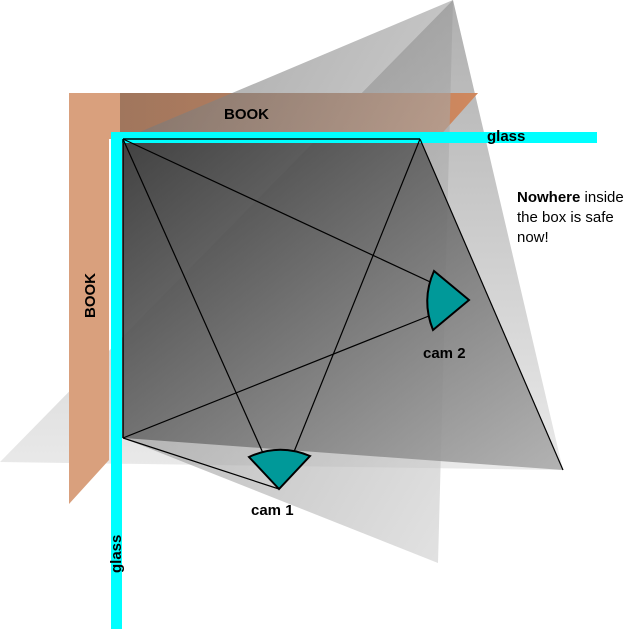  What do you see at coordinates (272, 510) in the screenshot?
I see `cam1-label: cam 1` at bounding box center [272, 510].